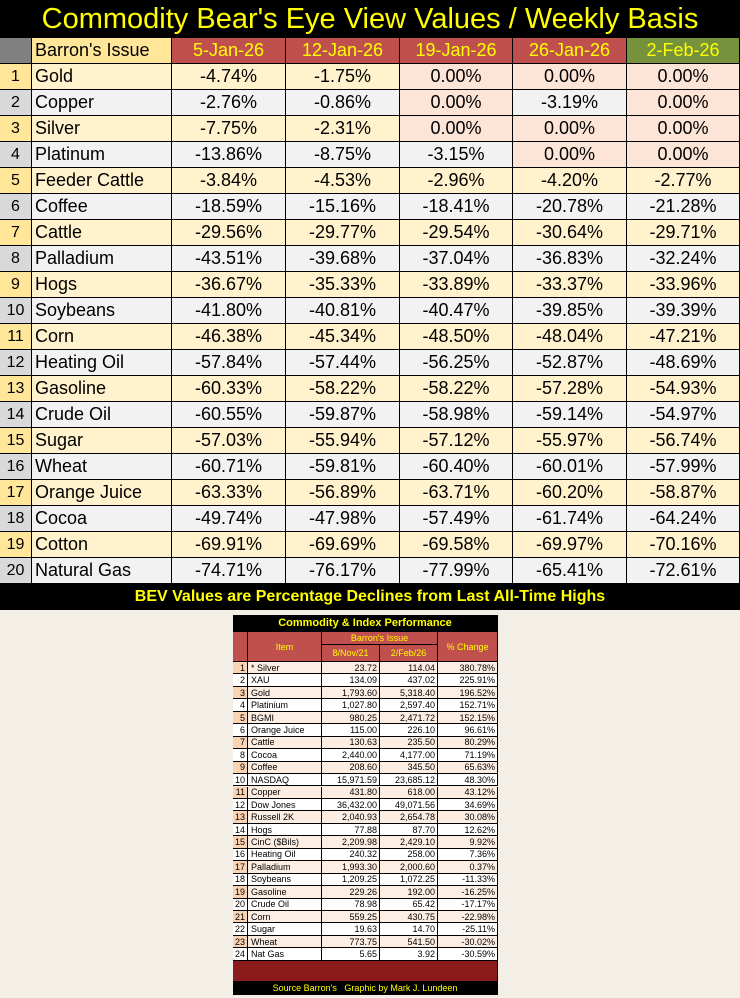  I want to click on value-cell: -11.33%, so click(468, 880).